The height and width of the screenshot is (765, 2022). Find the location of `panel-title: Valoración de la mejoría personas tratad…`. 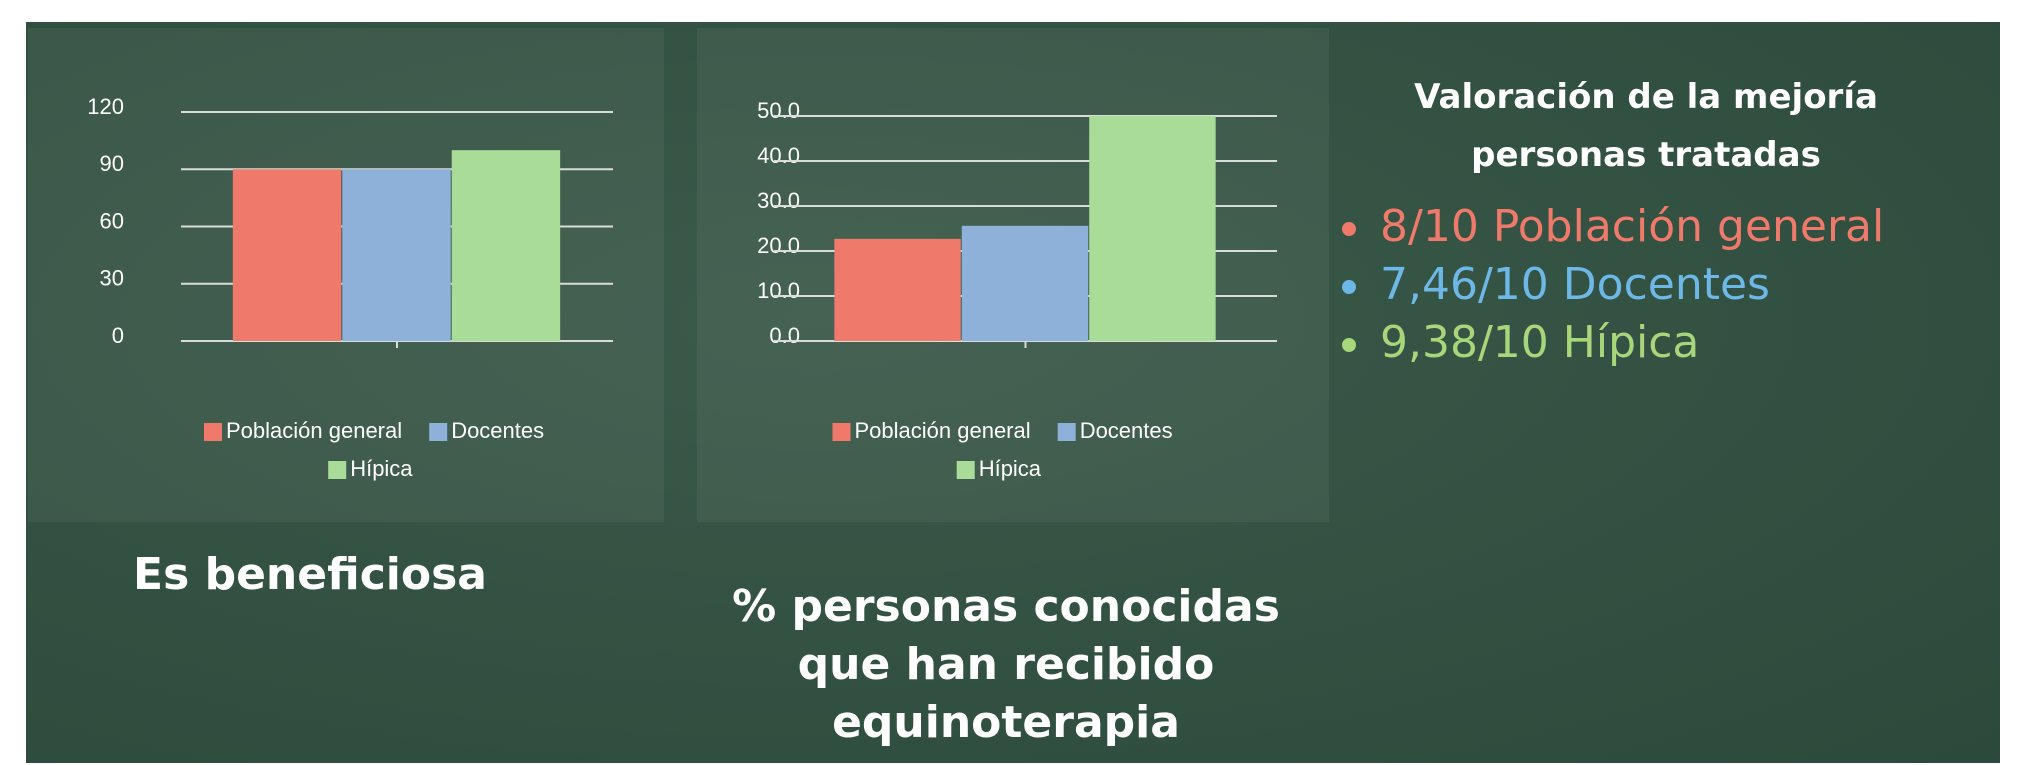

panel-title: Valoración de la mejoría personas tratad… is located at coordinates (1646, 126).